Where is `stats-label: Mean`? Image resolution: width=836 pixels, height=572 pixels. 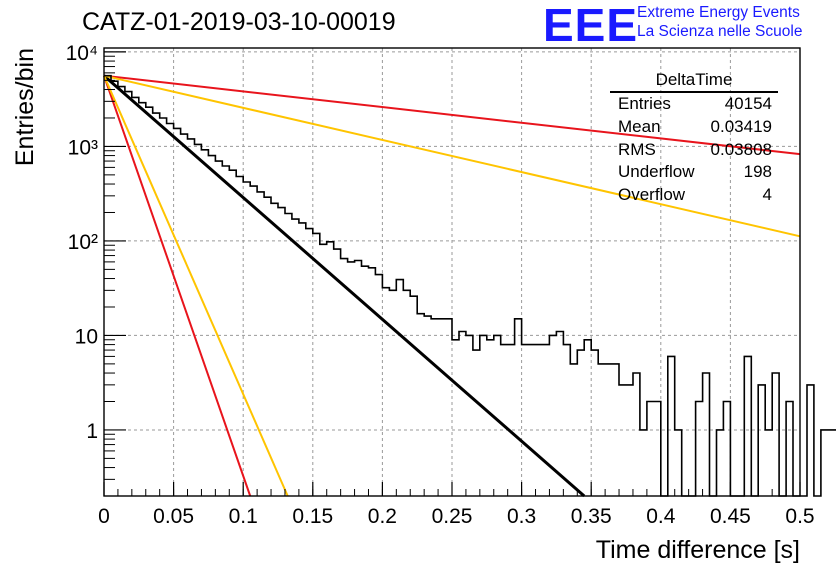 stats-label: Mean is located at coordinates (639, 126).